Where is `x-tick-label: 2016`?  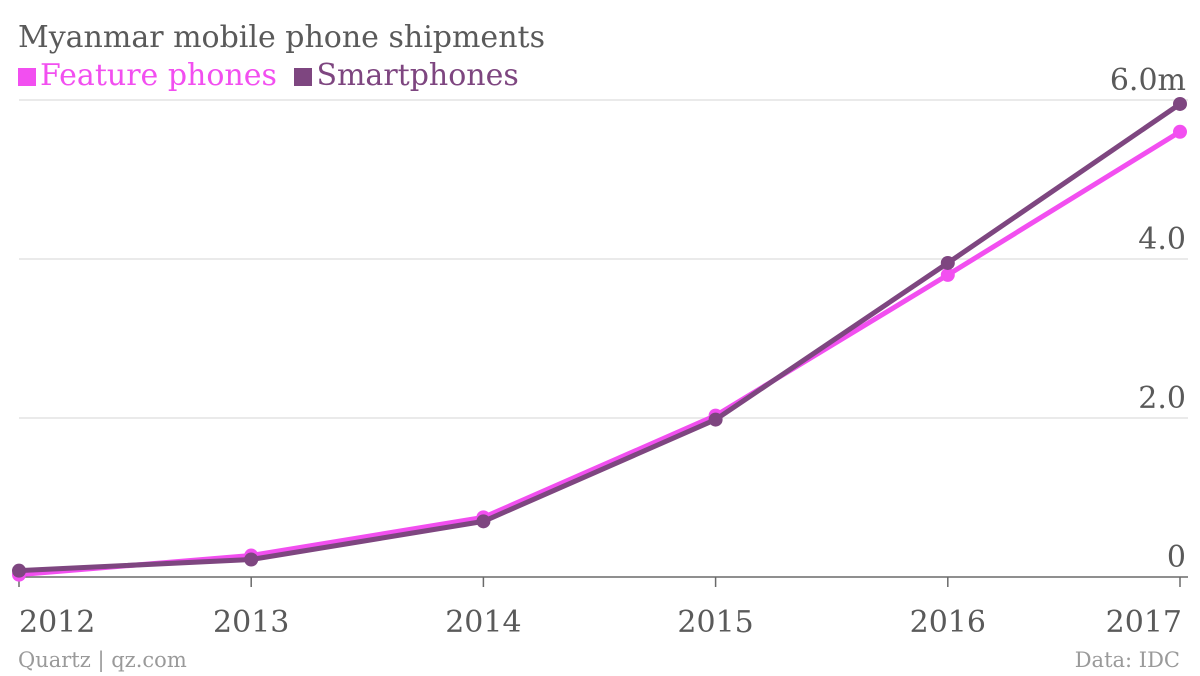
x-tick-label: 2016 is located at coordinates (948, 622).